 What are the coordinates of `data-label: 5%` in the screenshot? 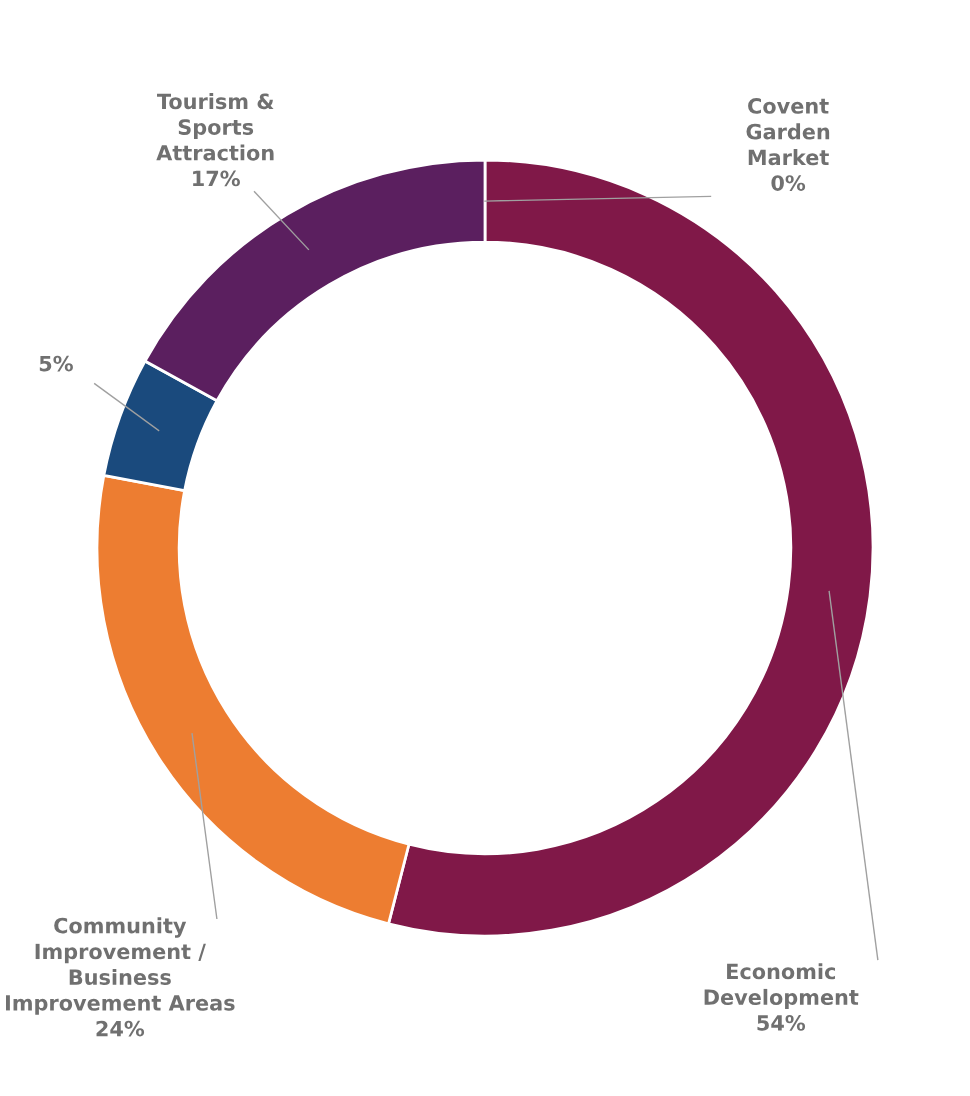 It's located at (56, 363).